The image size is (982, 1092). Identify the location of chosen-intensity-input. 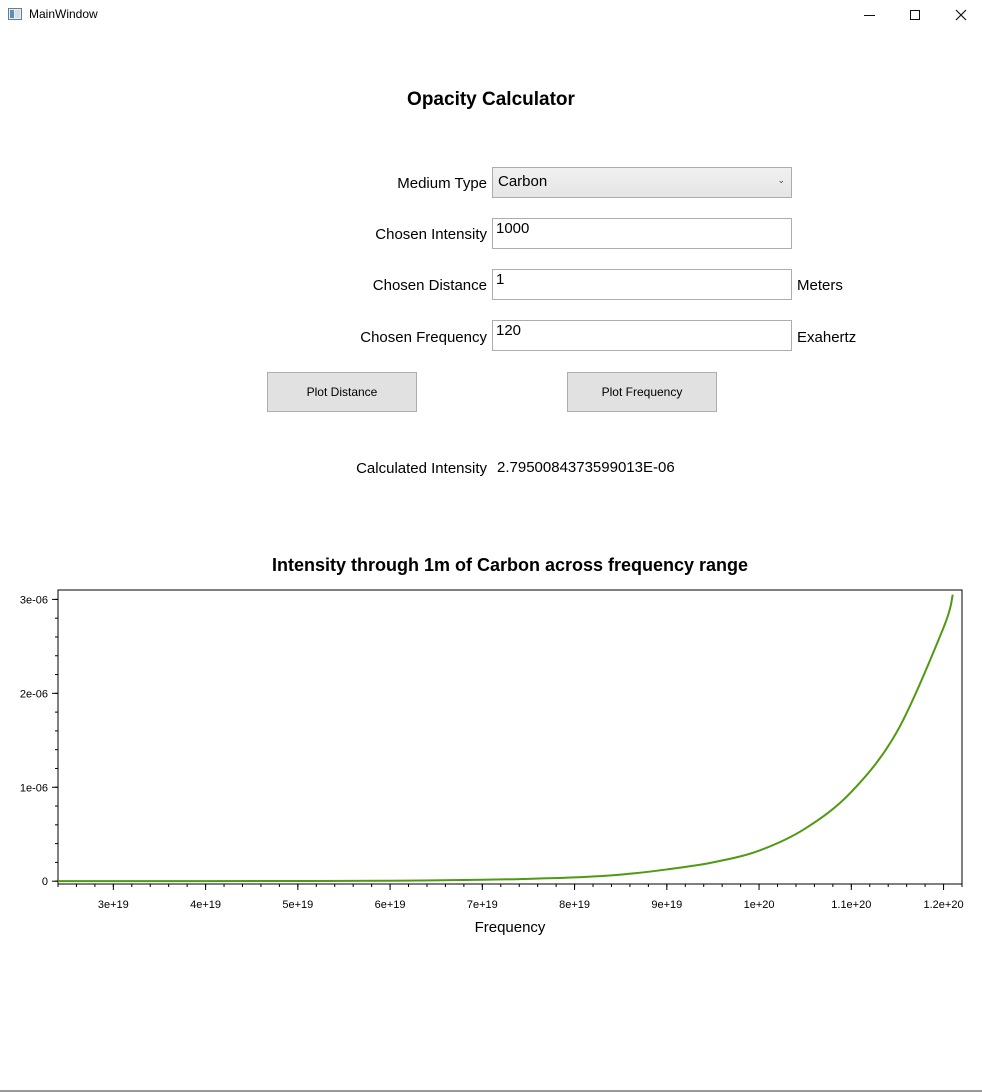
(642, 233).